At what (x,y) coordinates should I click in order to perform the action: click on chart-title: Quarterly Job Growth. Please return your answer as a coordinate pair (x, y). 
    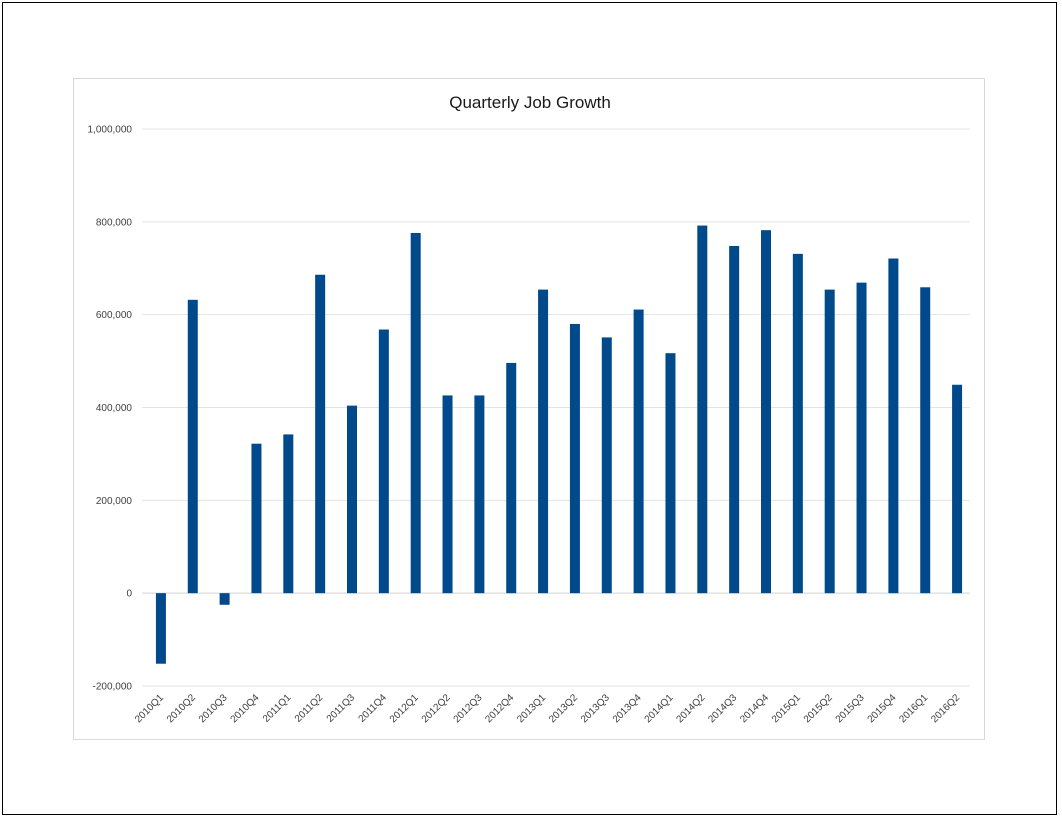
    Looking at the image, I should click on (530, 102).